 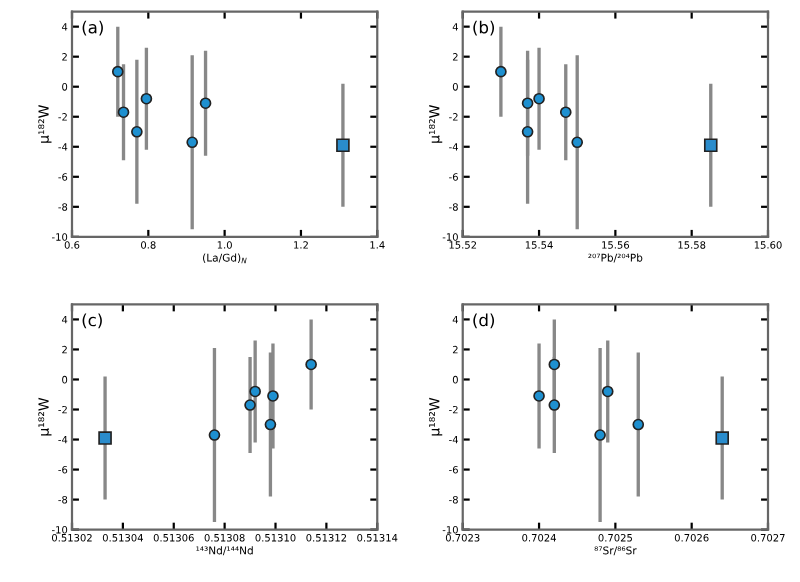 I want to click on chart-title: (d), so click(x=484, y=321).